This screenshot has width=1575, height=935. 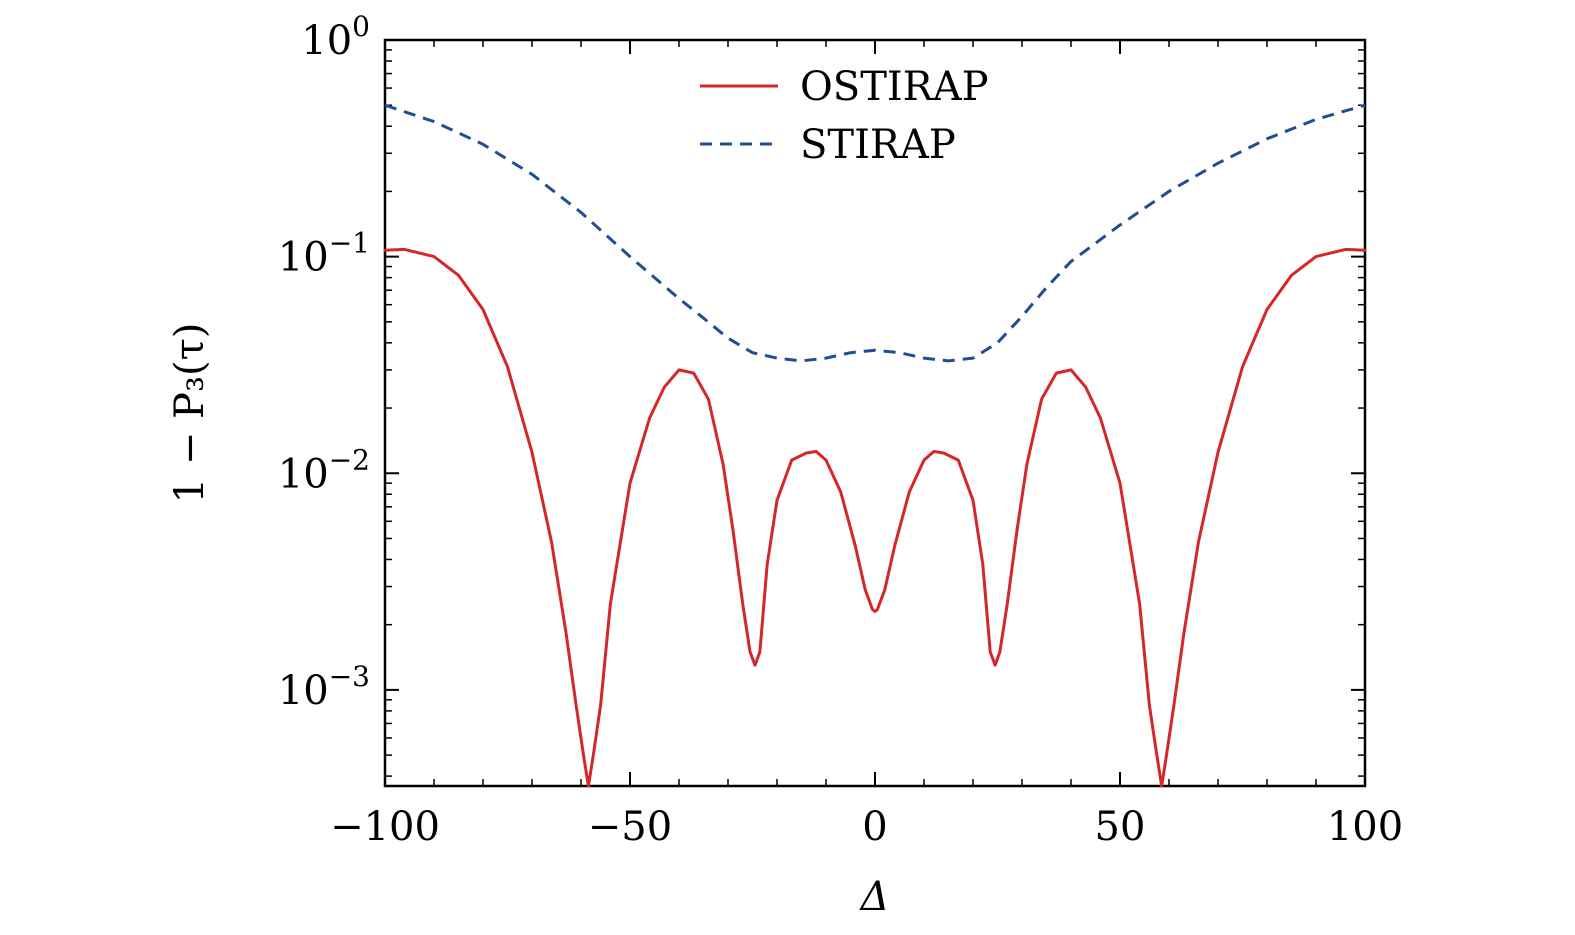 I want to click on x-tick-label: 0, so click(x=874, y=827).